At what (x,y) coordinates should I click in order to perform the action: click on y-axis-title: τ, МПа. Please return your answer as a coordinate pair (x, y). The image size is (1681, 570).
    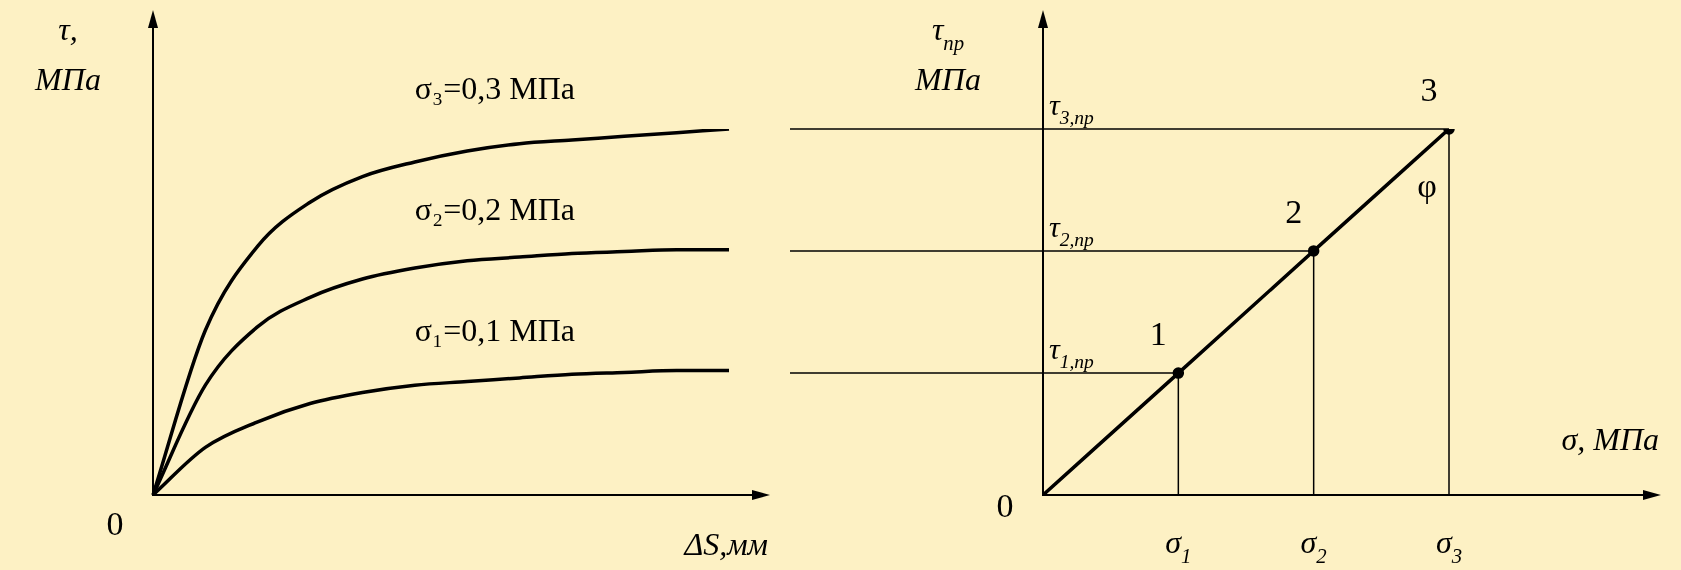
    Looking at the image, I should click on (67, 54).